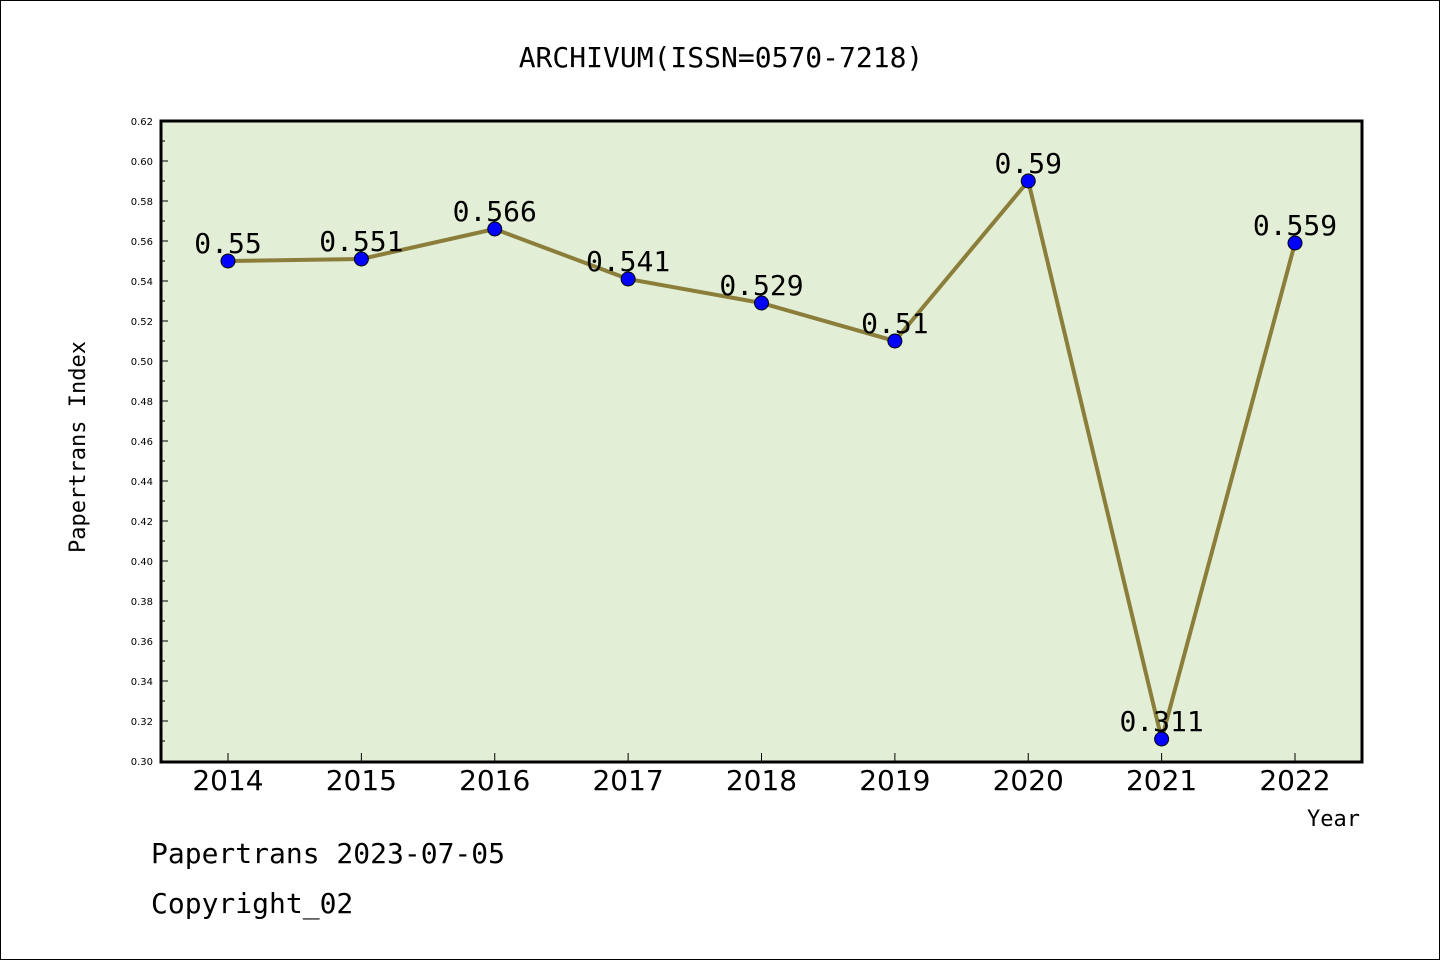 The width and height of the screenshot is (1440, 961). I want to click on y-tick-label: 0.58, so click(142, 202).